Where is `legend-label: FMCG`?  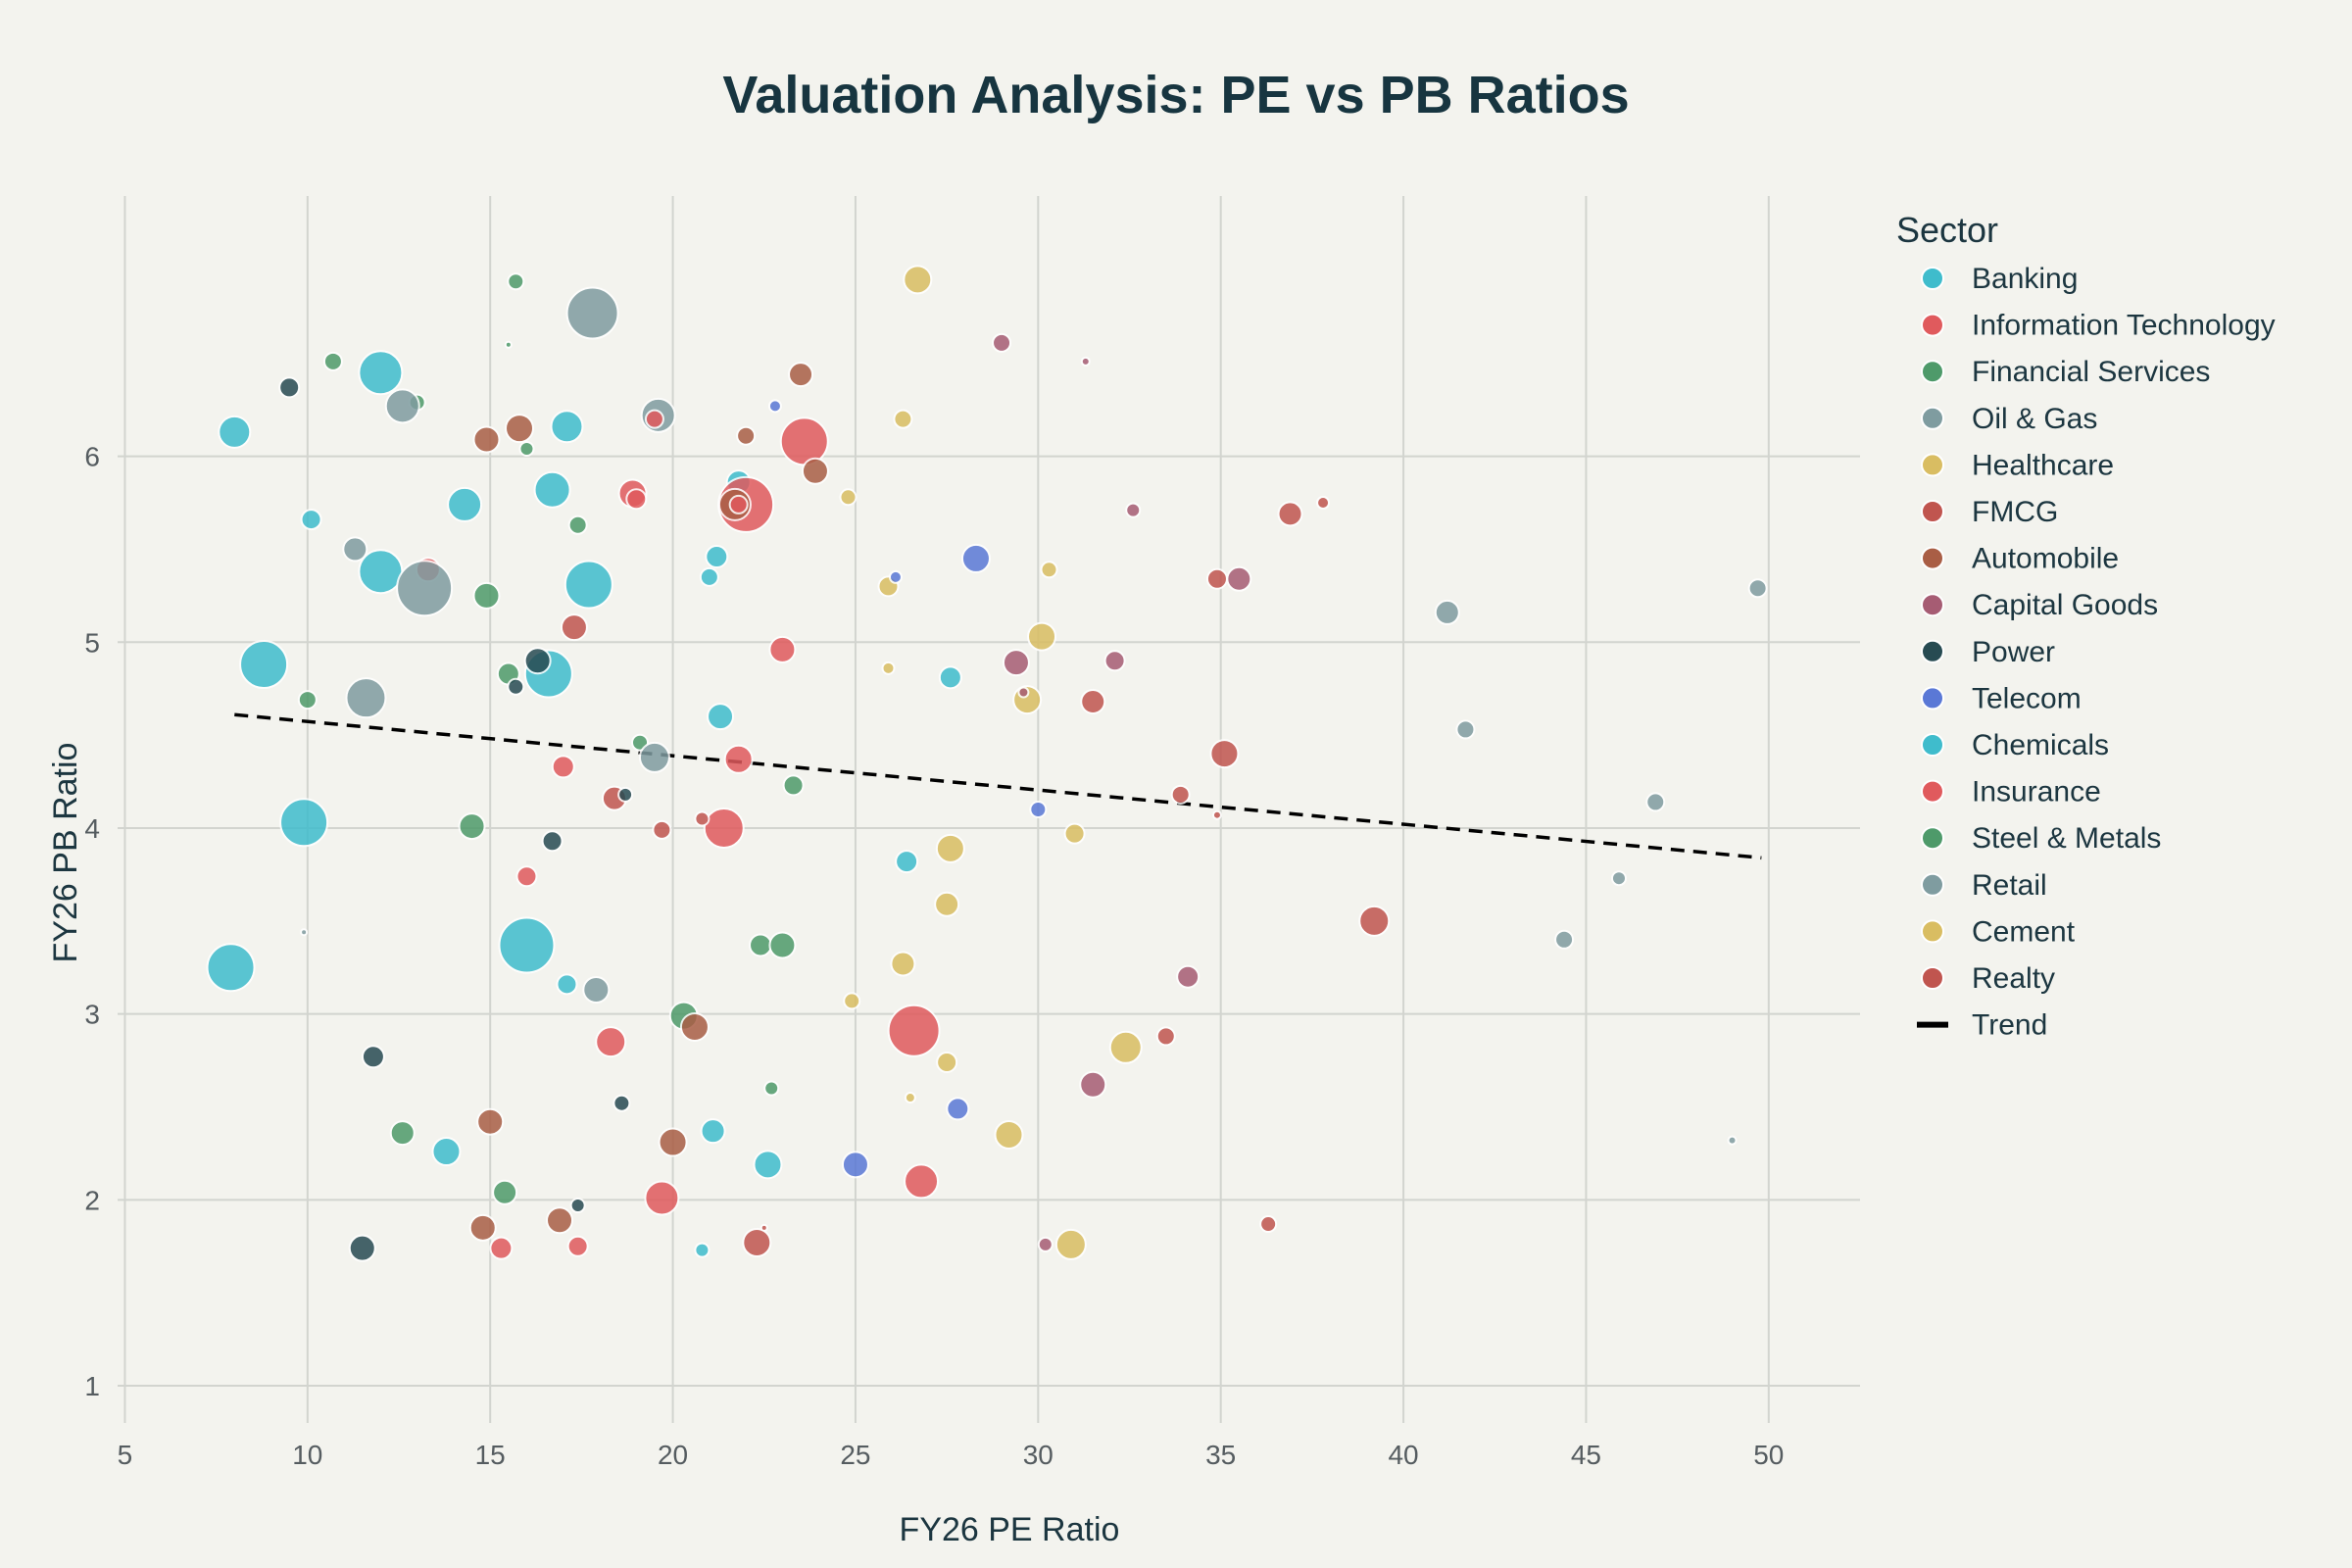 legend-label: FMCG is located at coordinates (2015, 512).